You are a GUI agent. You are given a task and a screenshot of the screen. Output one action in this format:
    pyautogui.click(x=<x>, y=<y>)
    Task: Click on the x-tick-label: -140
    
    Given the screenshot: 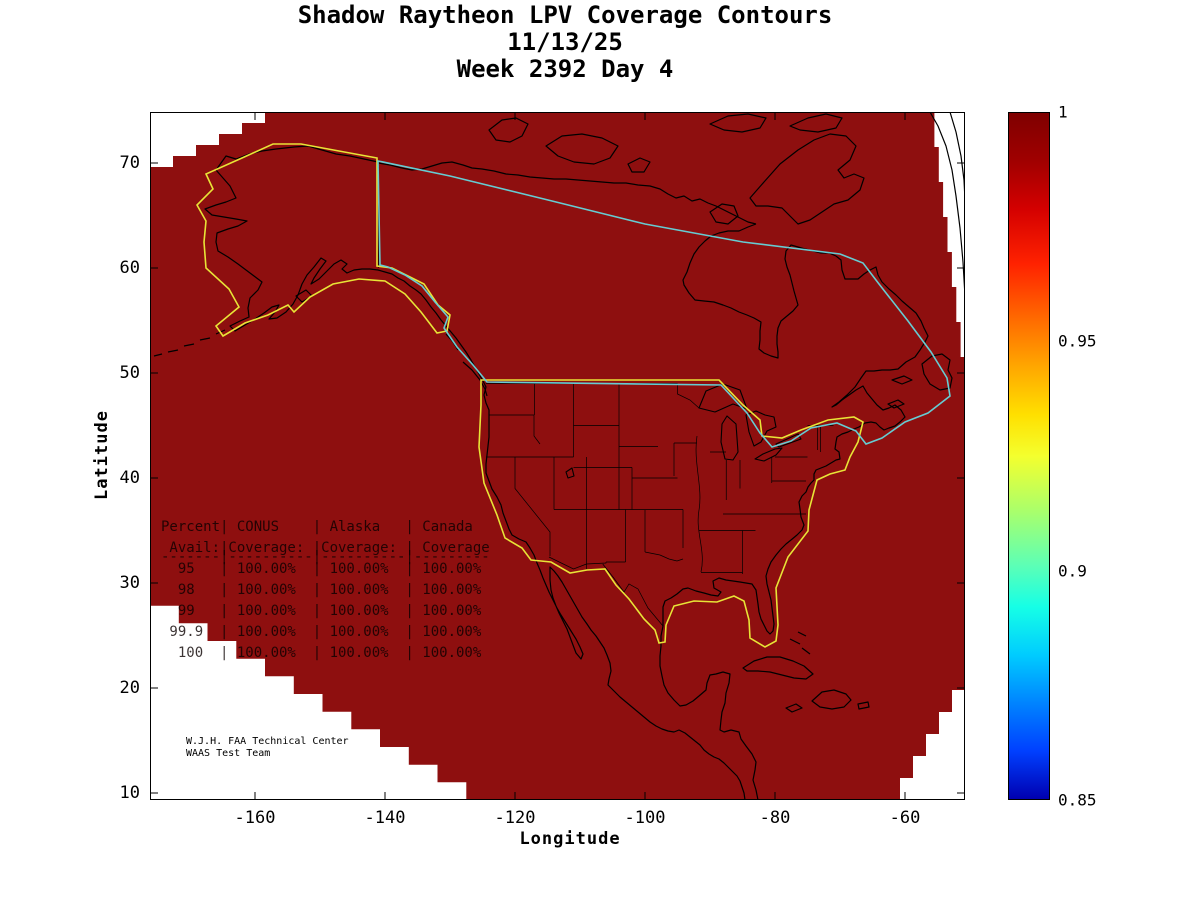 What is the action you would take?
    pyautogui.click(x=385, y=818)
    